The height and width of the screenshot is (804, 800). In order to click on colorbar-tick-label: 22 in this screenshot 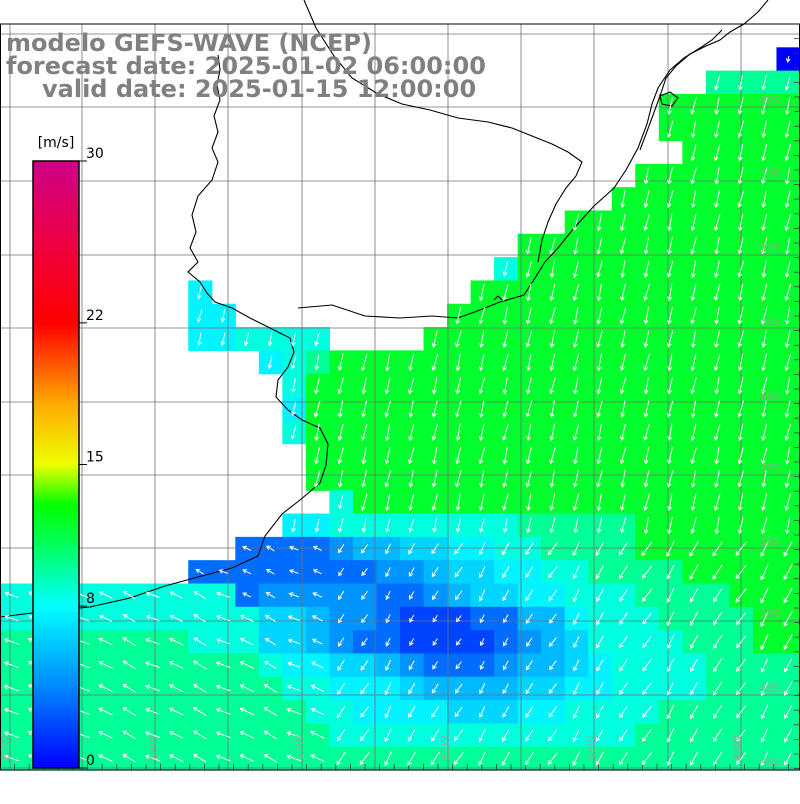, I will do `click(95, 316)`.